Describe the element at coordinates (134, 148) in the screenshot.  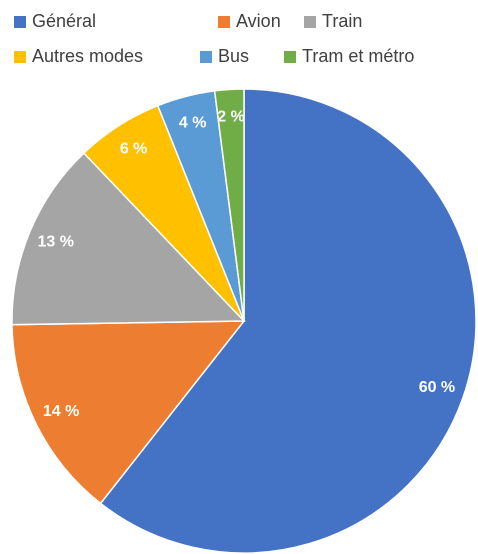
I see `data-label: 6 %` at that location.